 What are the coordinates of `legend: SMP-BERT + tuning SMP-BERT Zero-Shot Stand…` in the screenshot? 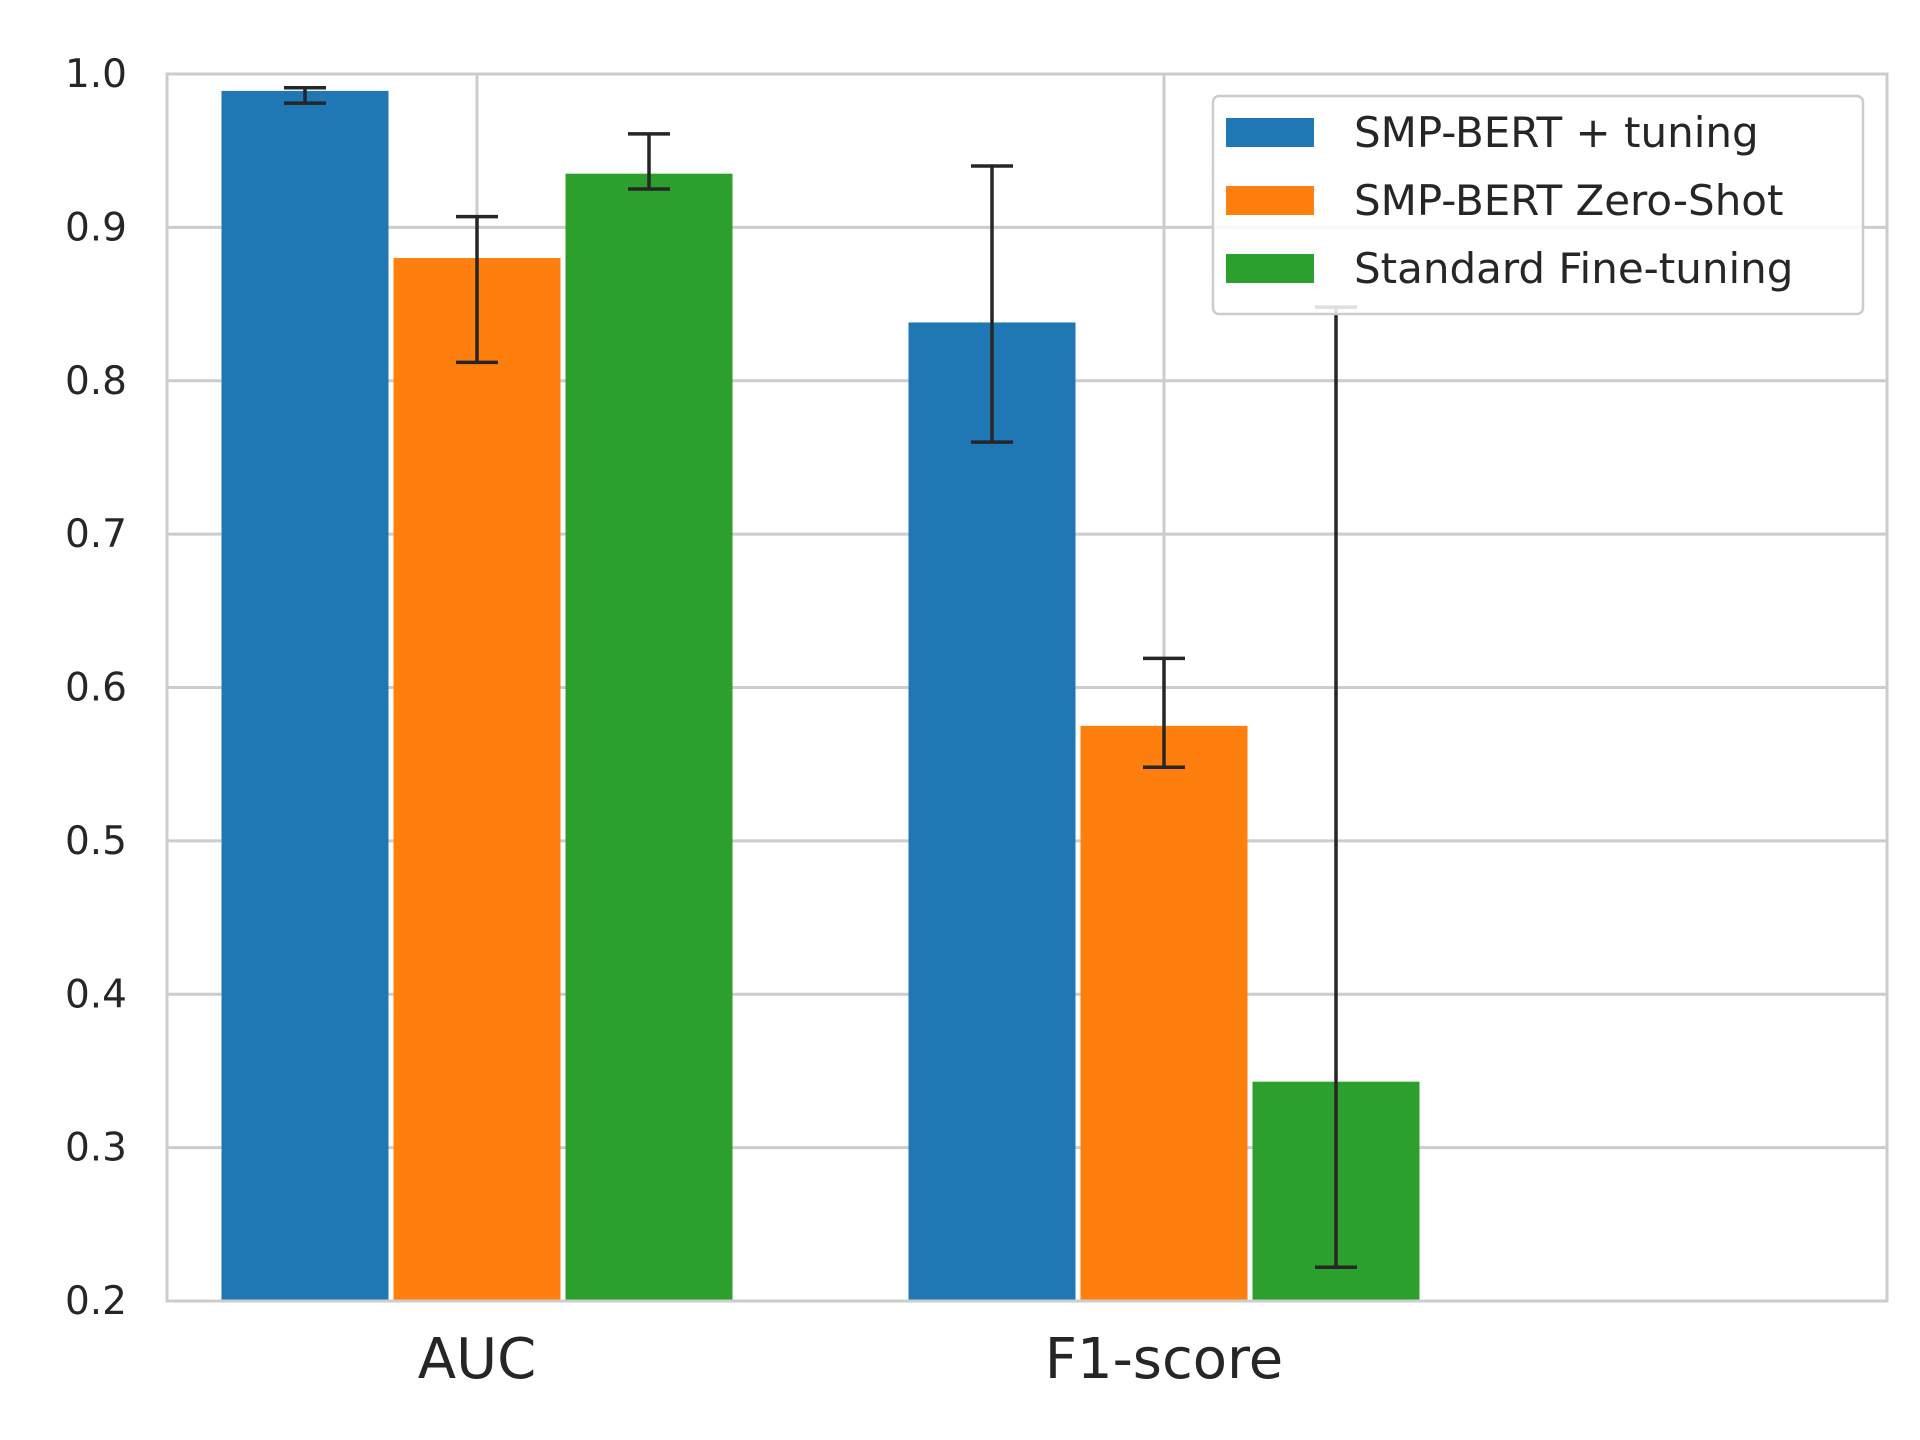 It's located at (1538, 205).